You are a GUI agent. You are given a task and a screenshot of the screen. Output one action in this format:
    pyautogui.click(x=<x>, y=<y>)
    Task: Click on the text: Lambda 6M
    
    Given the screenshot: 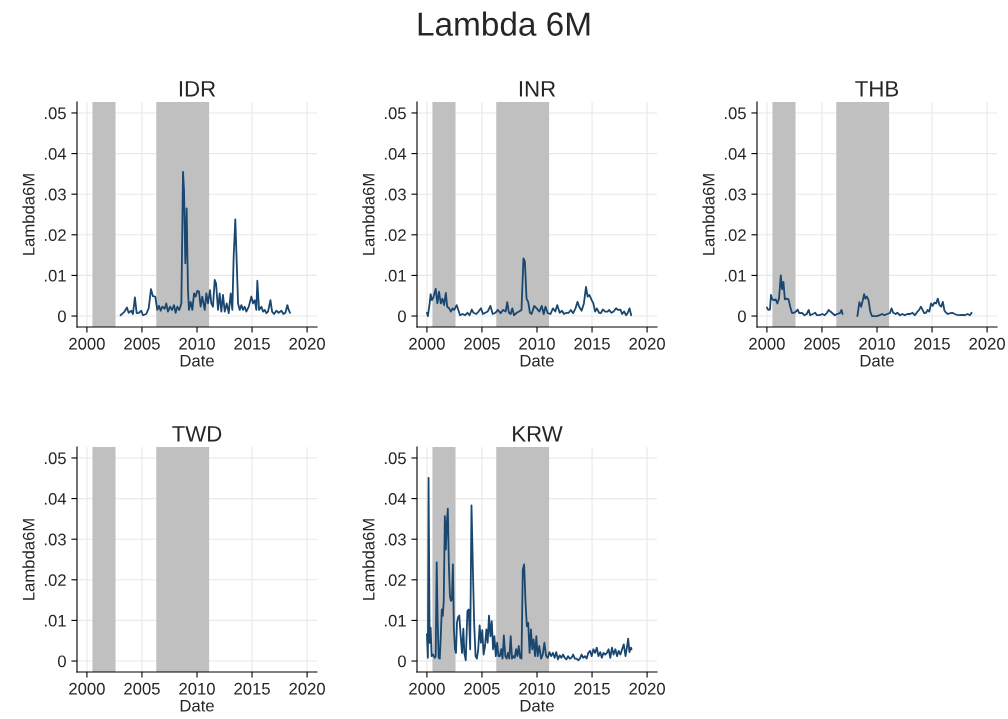 What is the action you would take?
    pyautogui.click(x=504, y=23)
    